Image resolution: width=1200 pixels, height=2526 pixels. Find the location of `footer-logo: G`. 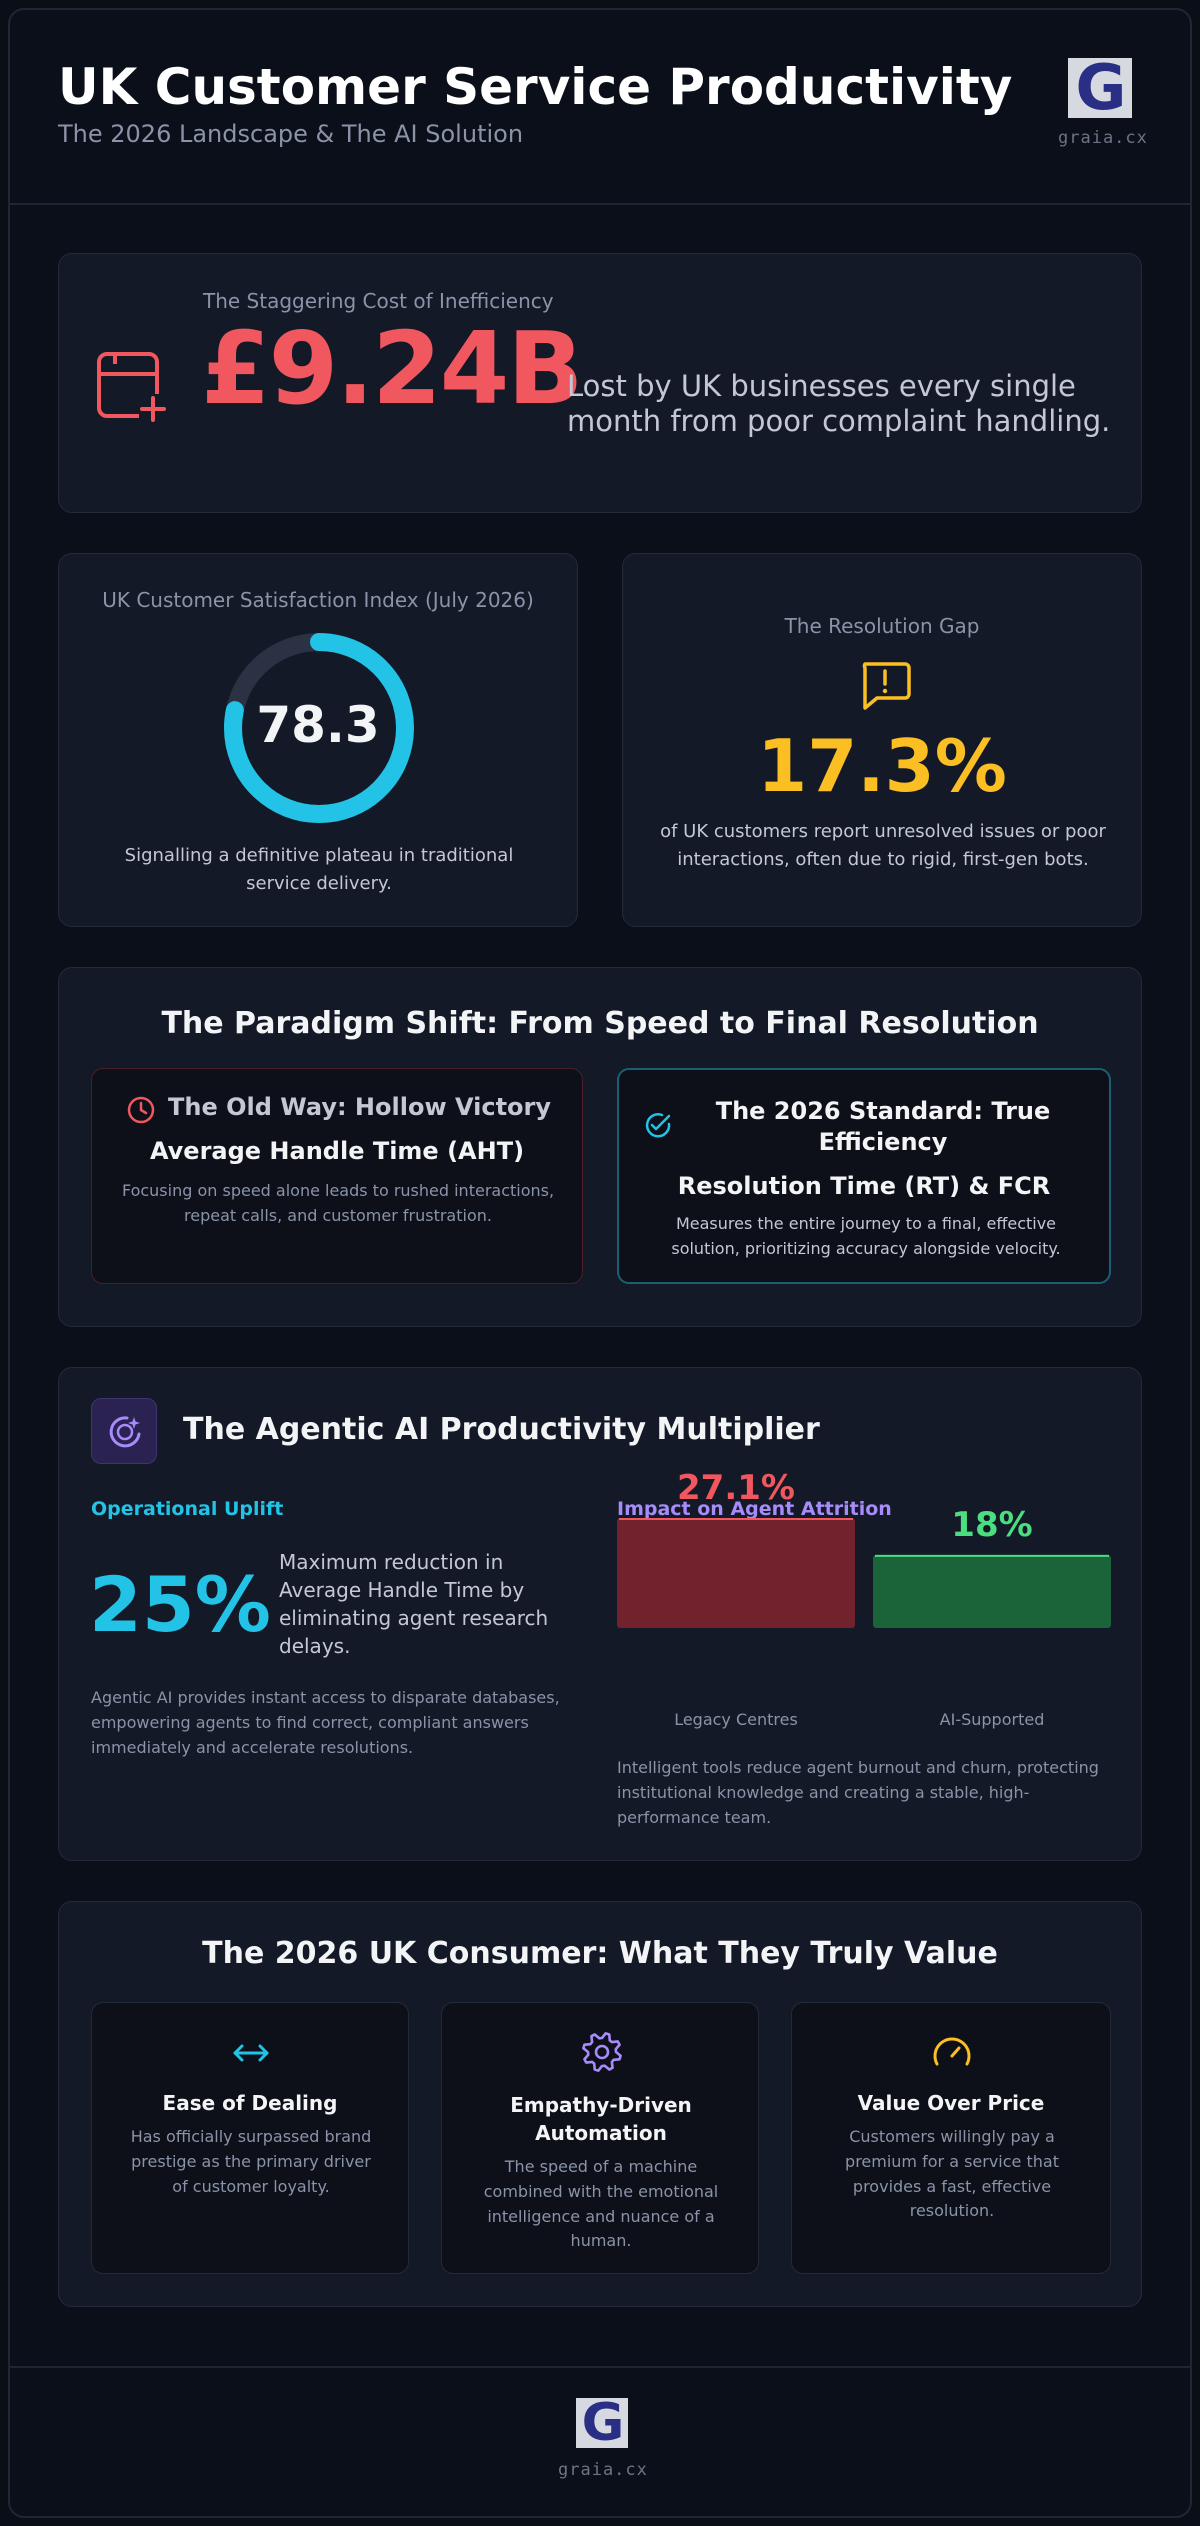

footer-logo: G is located at coordinates (602, 2423).